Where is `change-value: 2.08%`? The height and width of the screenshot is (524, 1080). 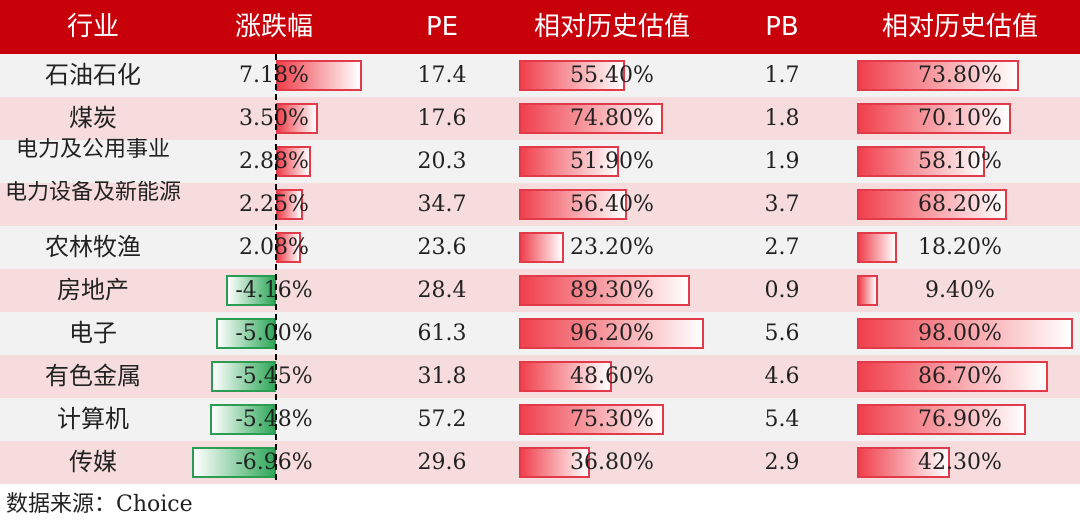 change-value: 2.08% is located at coordinates (274, 247).